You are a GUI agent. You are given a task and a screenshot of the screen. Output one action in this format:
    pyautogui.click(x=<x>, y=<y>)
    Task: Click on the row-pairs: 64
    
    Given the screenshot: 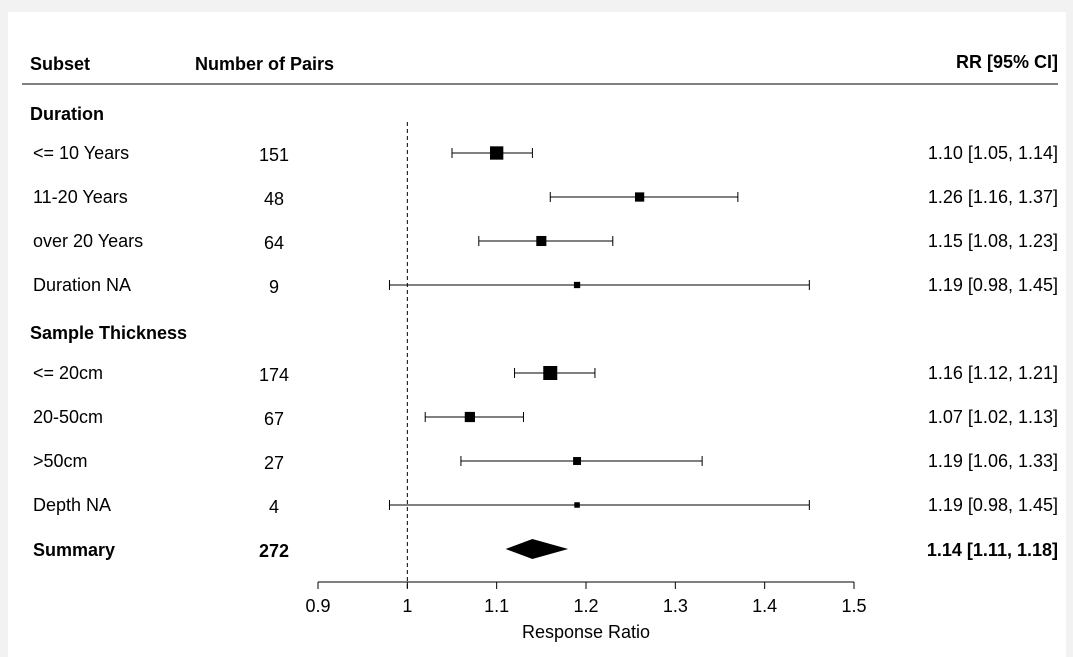 What is the action you would take?
    pyautogui.click(x=274, y=243)
    